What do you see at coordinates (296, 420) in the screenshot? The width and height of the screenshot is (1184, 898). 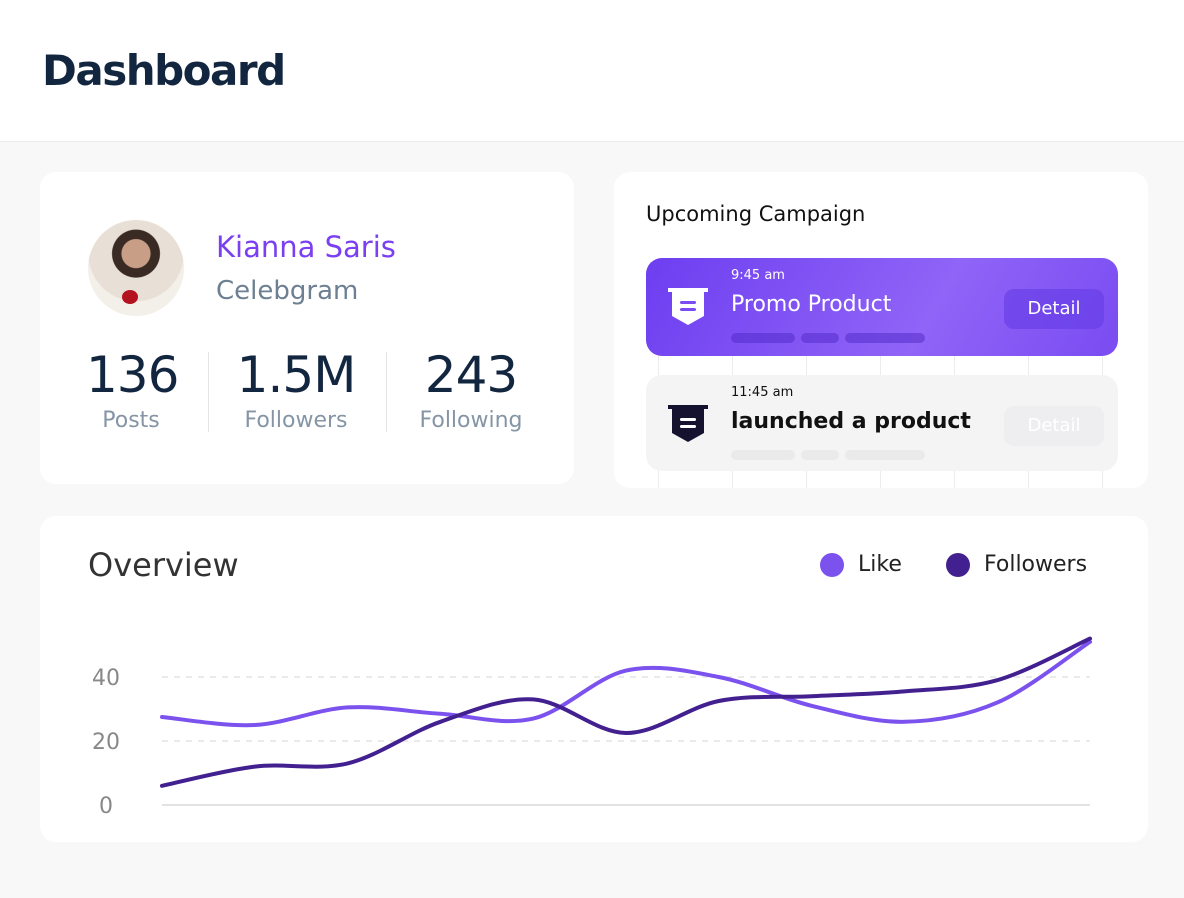 I see `stat-label: Followers` at bounding box center [296, 420].